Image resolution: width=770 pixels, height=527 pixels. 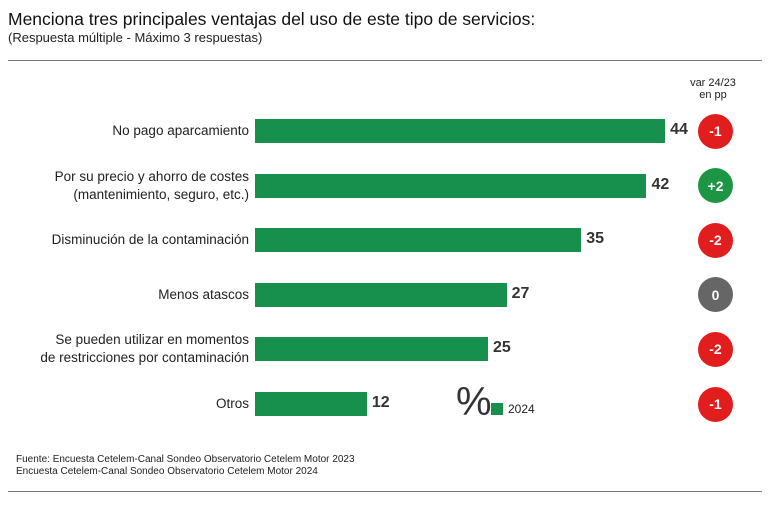 I want to click on category-label: Otros, so click(x=124, y=404).